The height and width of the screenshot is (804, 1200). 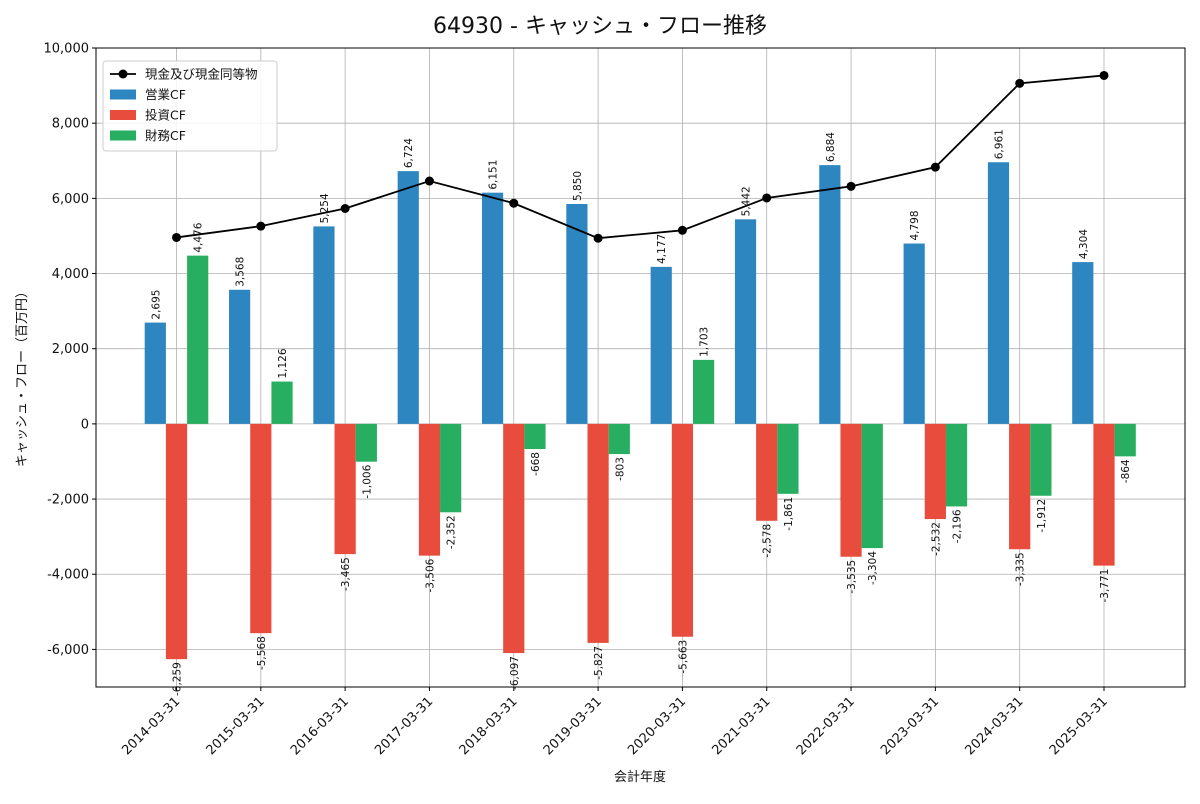 I want to click on bar-value-label: -668, so click(x=536, y=464).